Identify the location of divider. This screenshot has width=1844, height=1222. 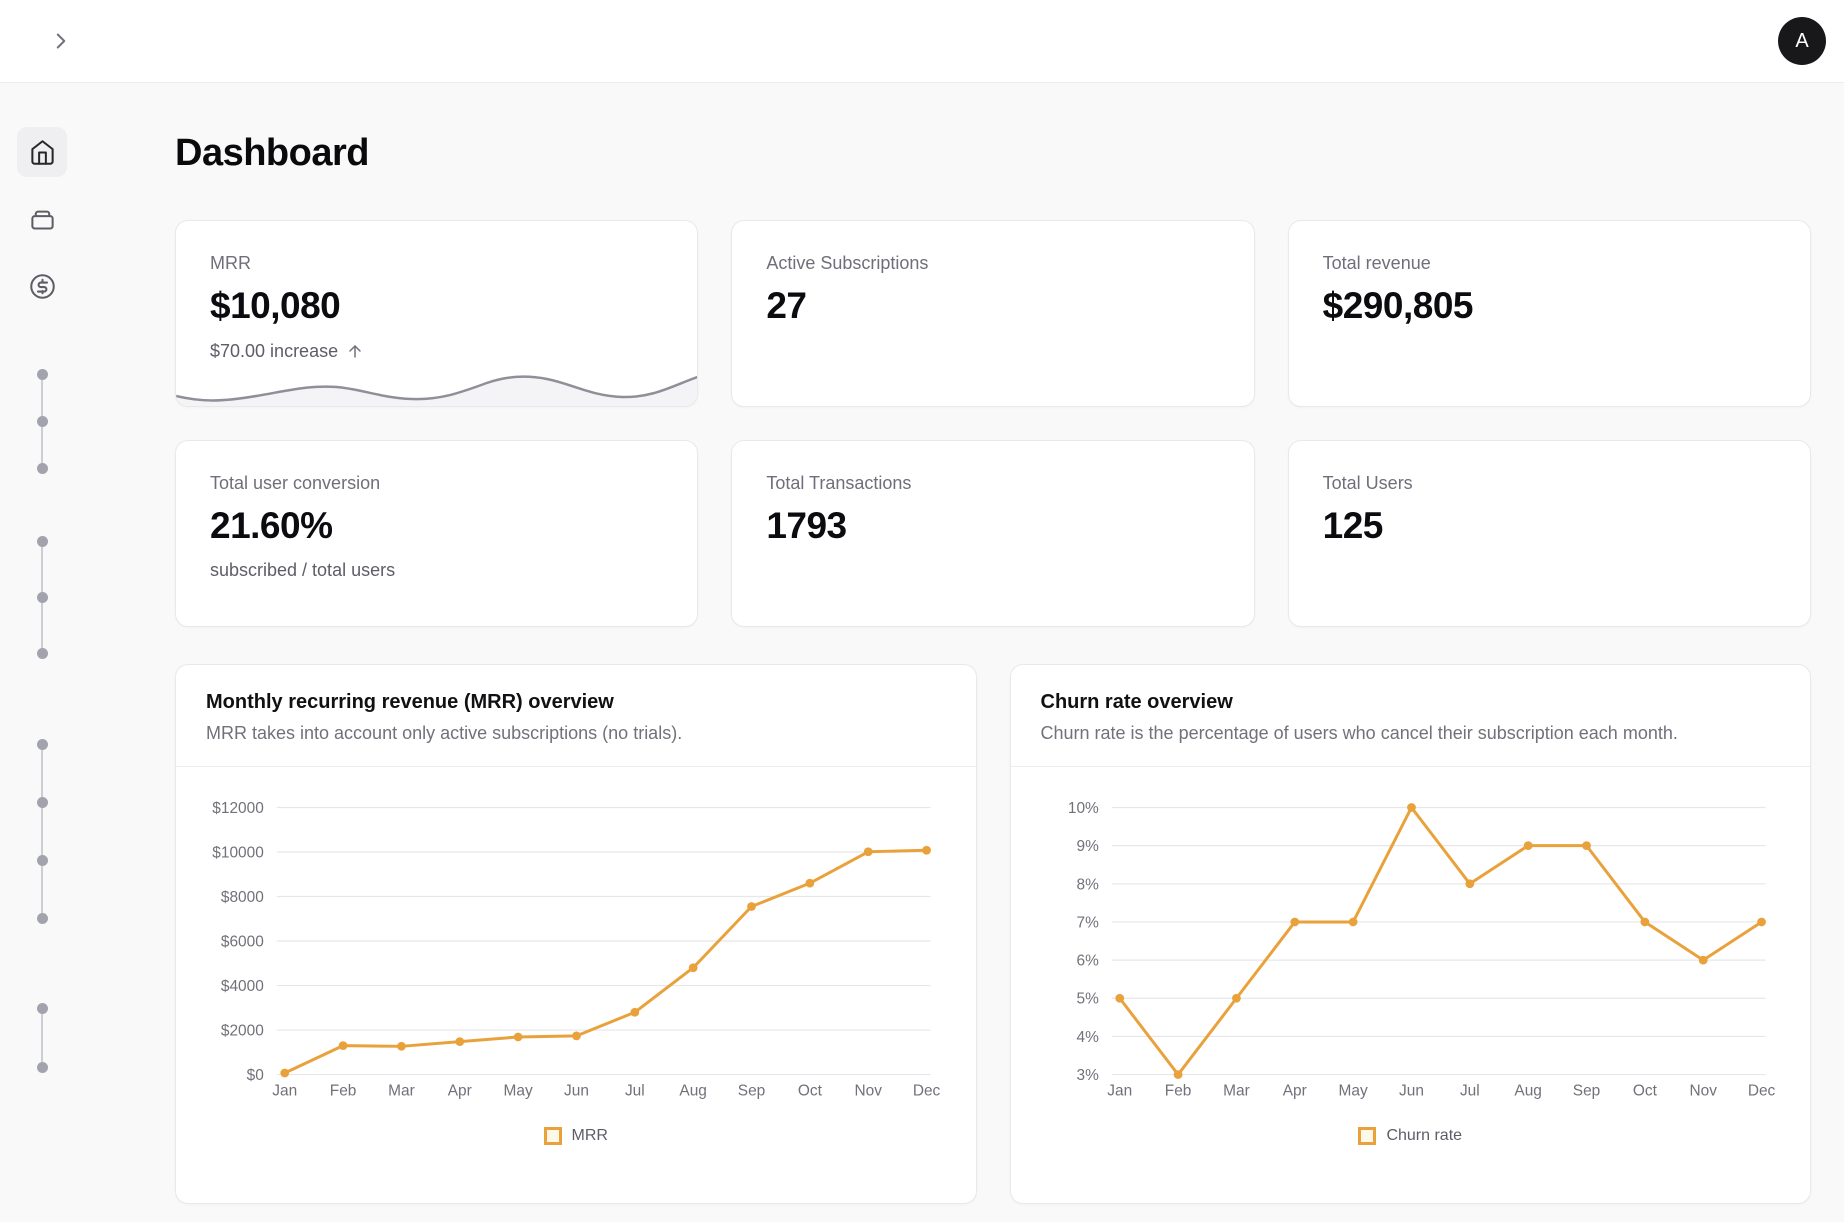
(1410, 766).